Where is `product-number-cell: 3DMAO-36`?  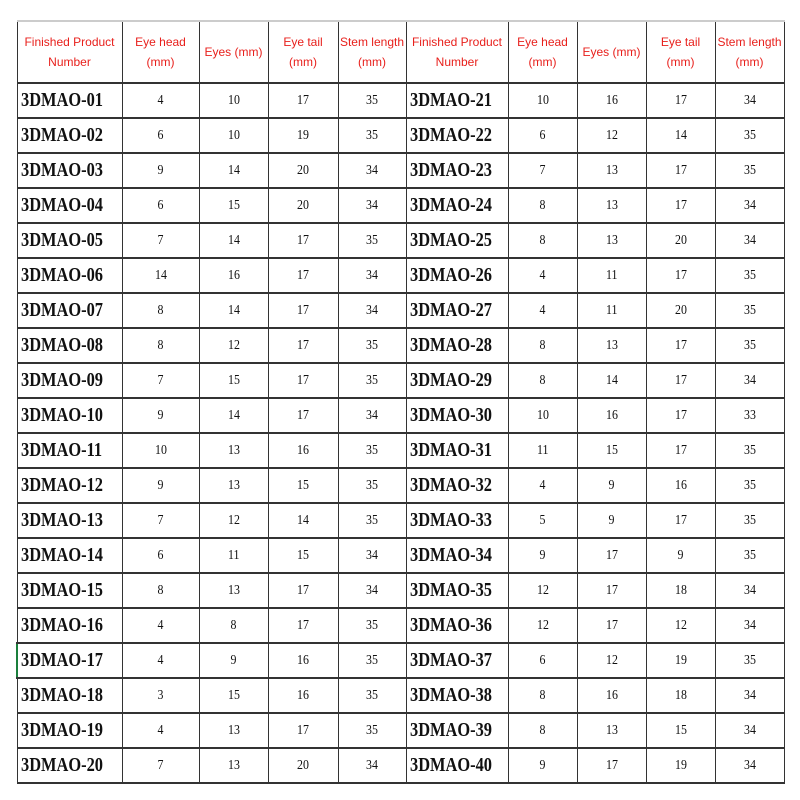 product-number-cell: 3DMAO-36 is located at coordinates (457, 625).